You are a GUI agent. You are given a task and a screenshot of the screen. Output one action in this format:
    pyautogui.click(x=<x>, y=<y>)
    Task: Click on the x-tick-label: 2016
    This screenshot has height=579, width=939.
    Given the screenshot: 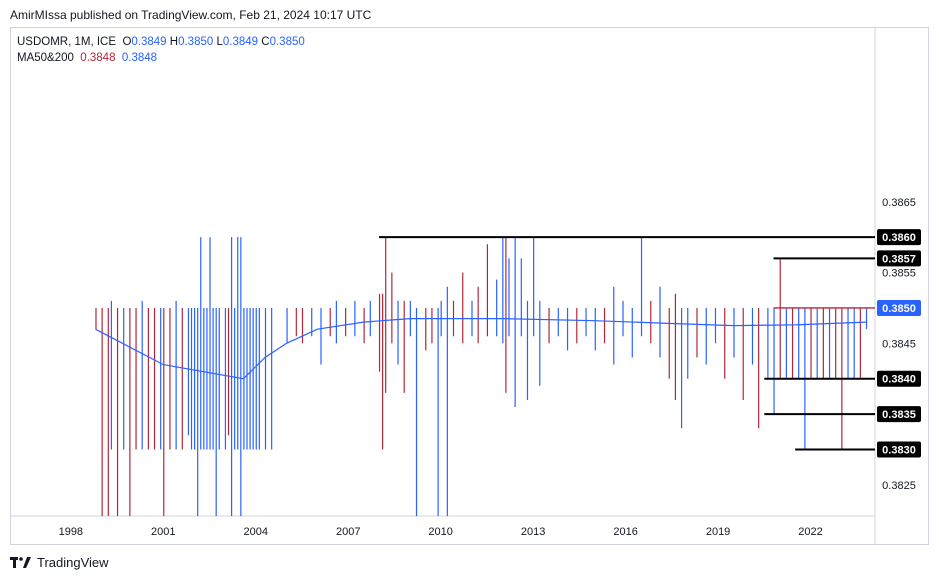 What is the action you would take?
    pyautogui.click(x=625, y=532)
    